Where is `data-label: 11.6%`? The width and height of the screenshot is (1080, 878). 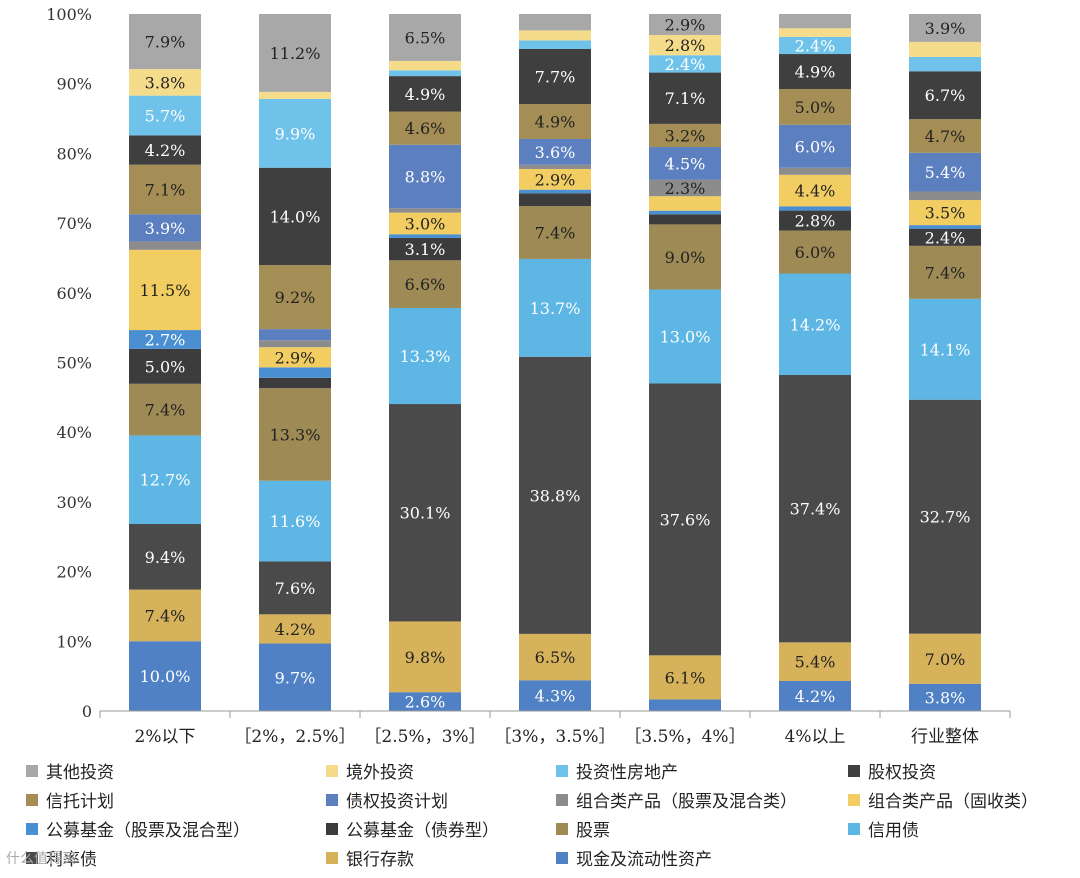 data-label: 11.6% is located at coordinates (295, 521).